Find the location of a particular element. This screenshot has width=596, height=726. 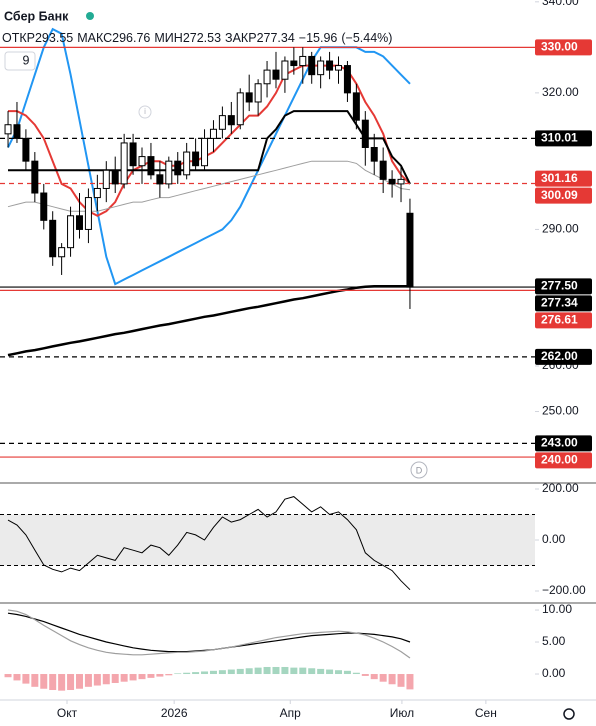

change-value: −15.96 is located at coordinates (318, 38).